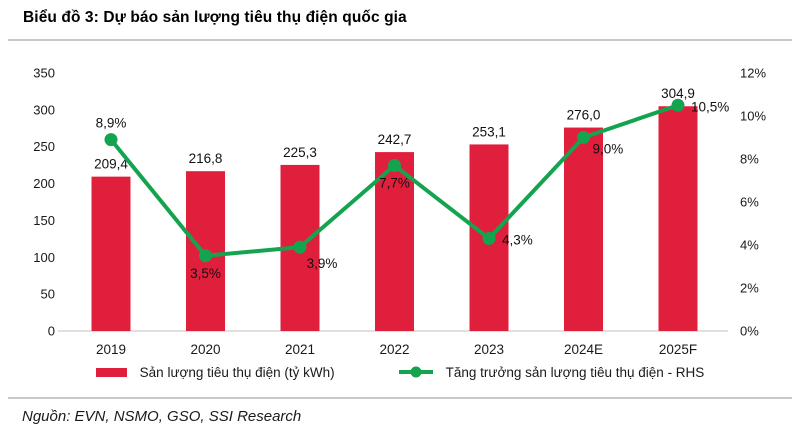  Describe the element at coordinates (489, 131) in the screenshot. I see `svg-text: 253,1` at that location.